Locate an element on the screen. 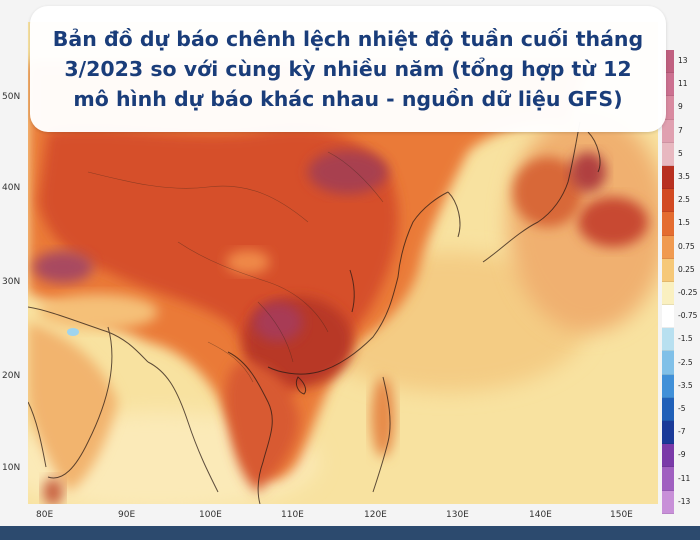  scale-value-label: -0.25 is located at coordinates (688, 292).